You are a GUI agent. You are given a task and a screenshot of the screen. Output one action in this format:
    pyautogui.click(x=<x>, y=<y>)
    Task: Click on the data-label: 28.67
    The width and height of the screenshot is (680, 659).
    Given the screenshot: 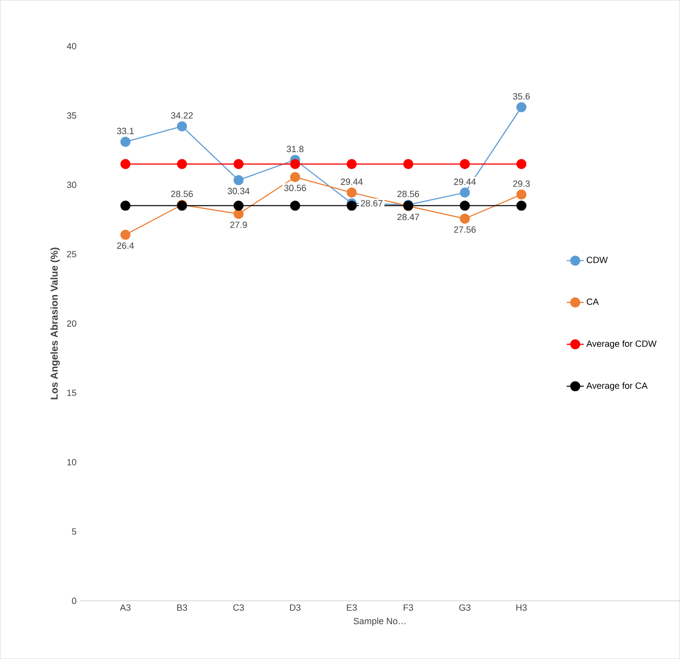 What is the action you would take?
    pyautogui.click(x=371, y=203)
    